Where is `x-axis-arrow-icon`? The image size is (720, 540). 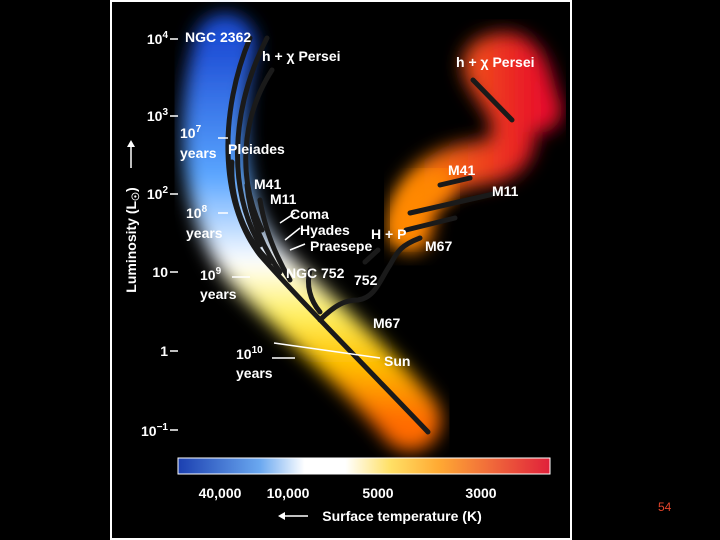 x-axis-arrow-icon is located at coordinates (281, 516).